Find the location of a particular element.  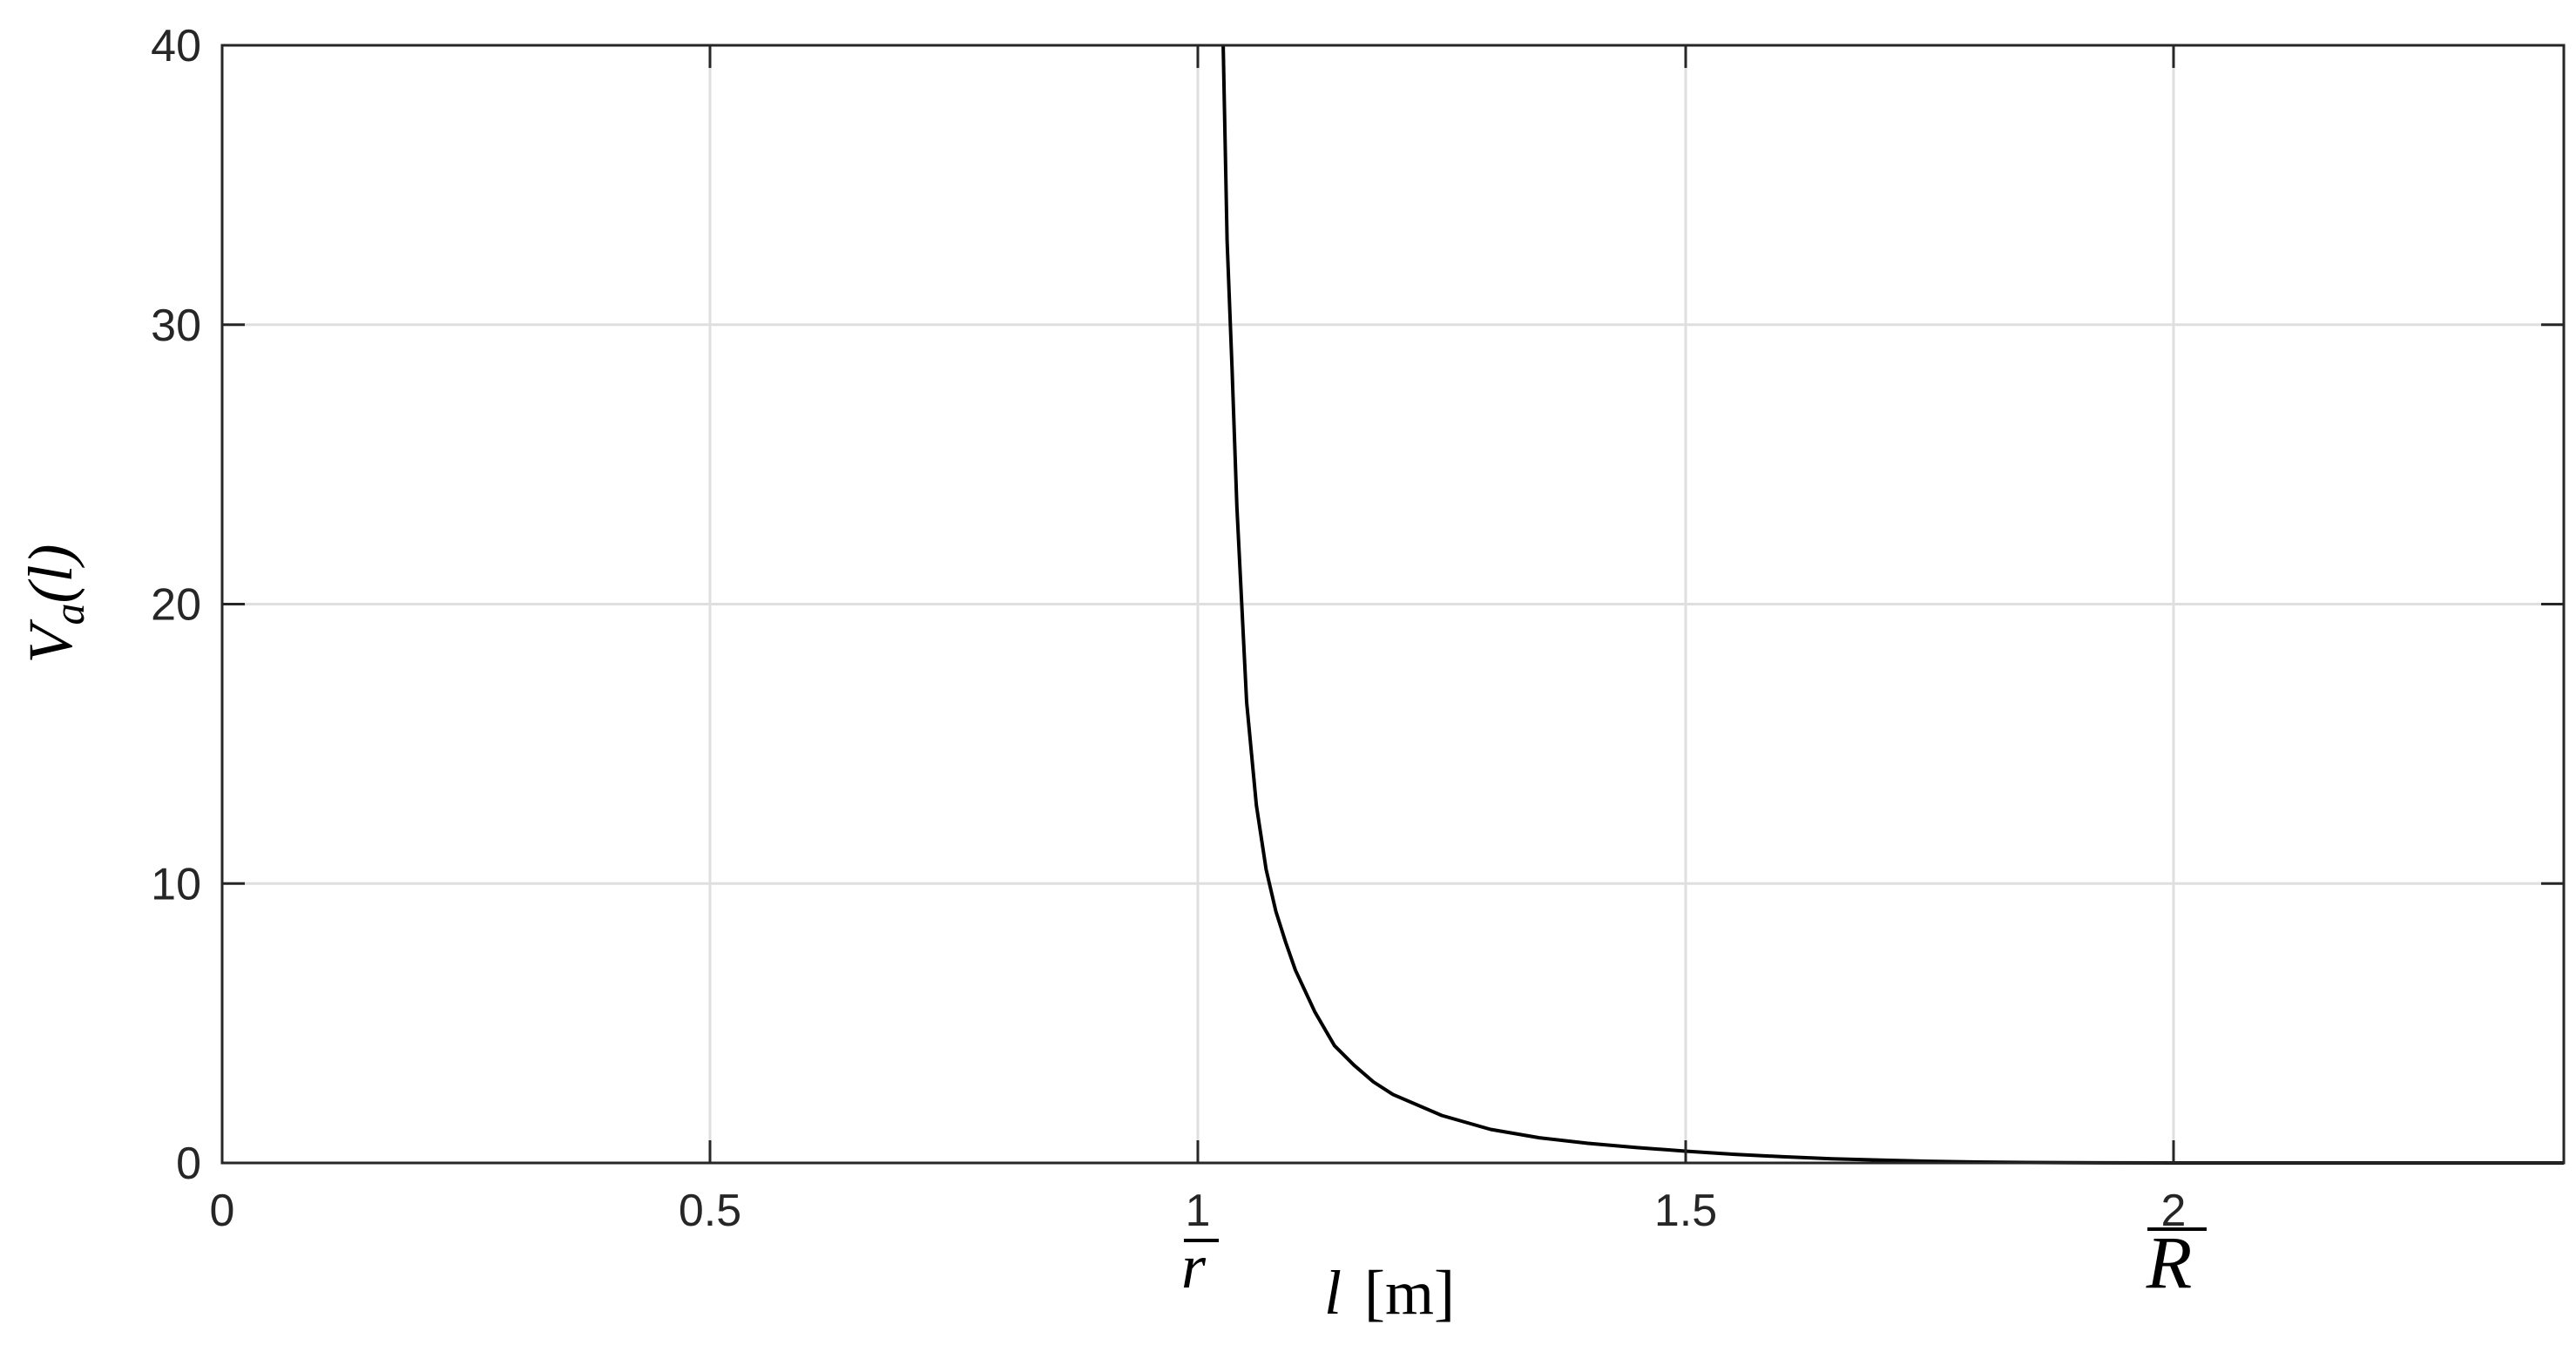

y-tick-label: 0 is located at coordinates (188, 1164).